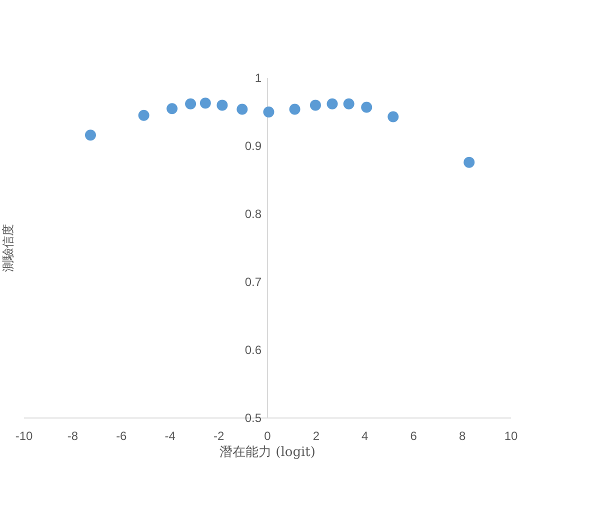 This screenshot has width=596, height=523. Describe the element at coordinates (170, 436) in the screenshot. I see `x-tick-label: -4` at that location.